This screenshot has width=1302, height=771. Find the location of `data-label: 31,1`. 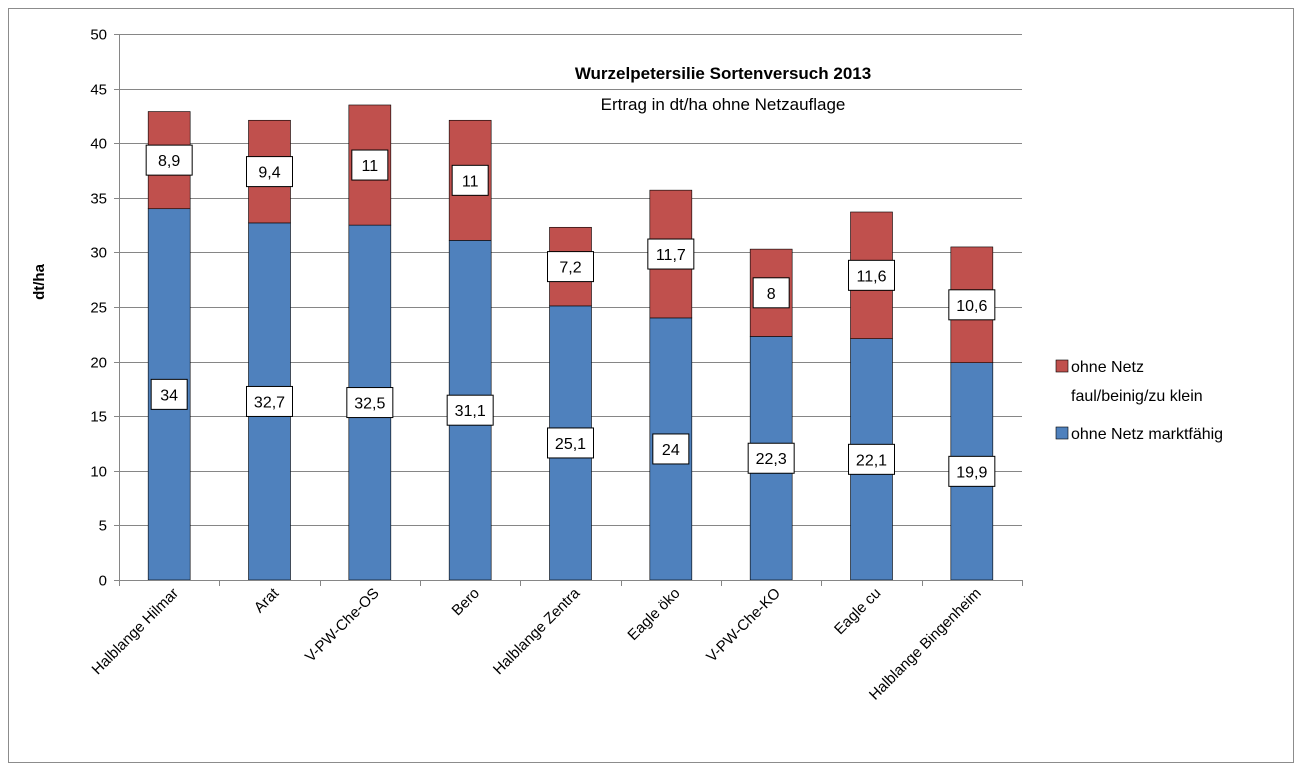

data-label: 31,1 is located at coordinates (470, 411).